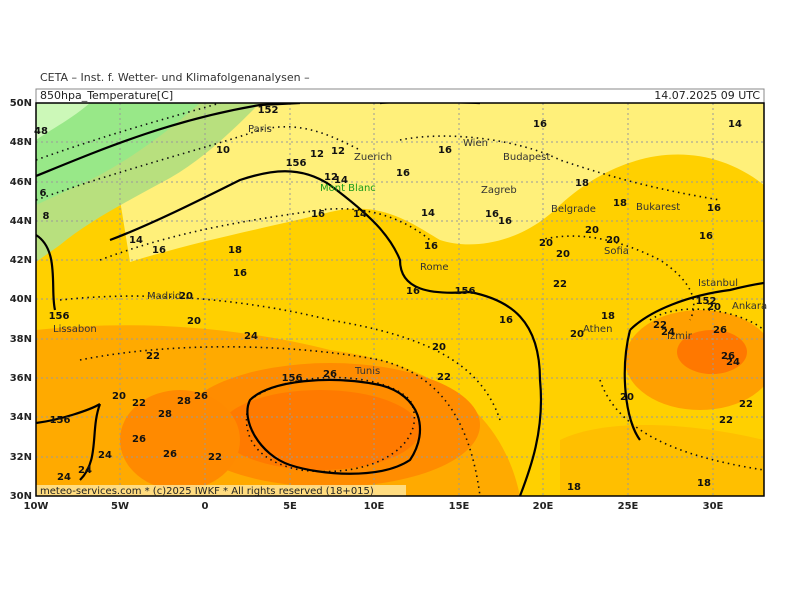  I want to click on x-axis: 10W 5W 0 5E 10E 15E 20E 25E 30E, so click(374, 506).